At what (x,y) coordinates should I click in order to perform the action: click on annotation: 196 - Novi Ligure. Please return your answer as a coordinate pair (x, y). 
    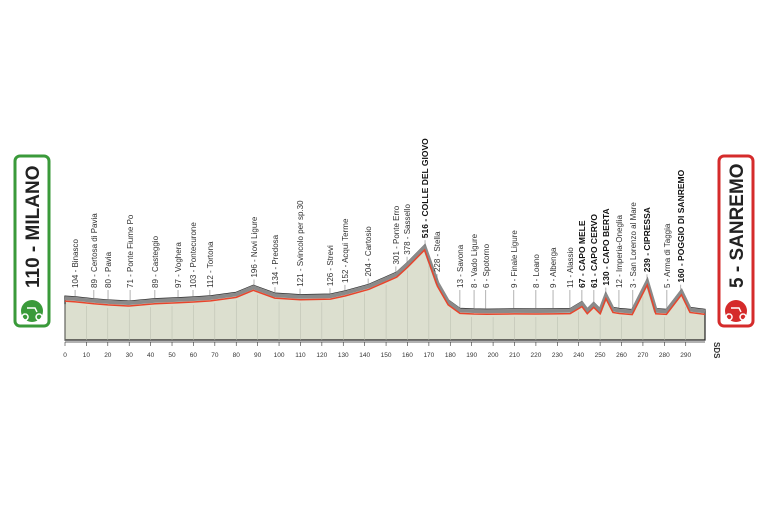
    Looking at the image, I should click on (254, 246).